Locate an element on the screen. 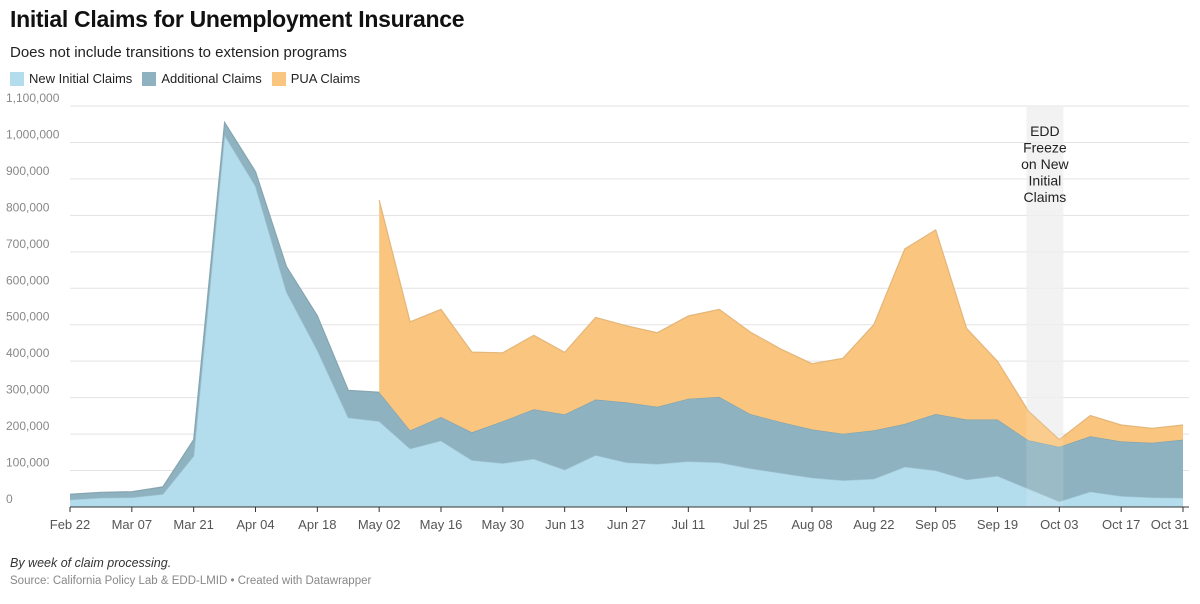  annotation-text-line: Claims is located at coordinates (1044, 197).